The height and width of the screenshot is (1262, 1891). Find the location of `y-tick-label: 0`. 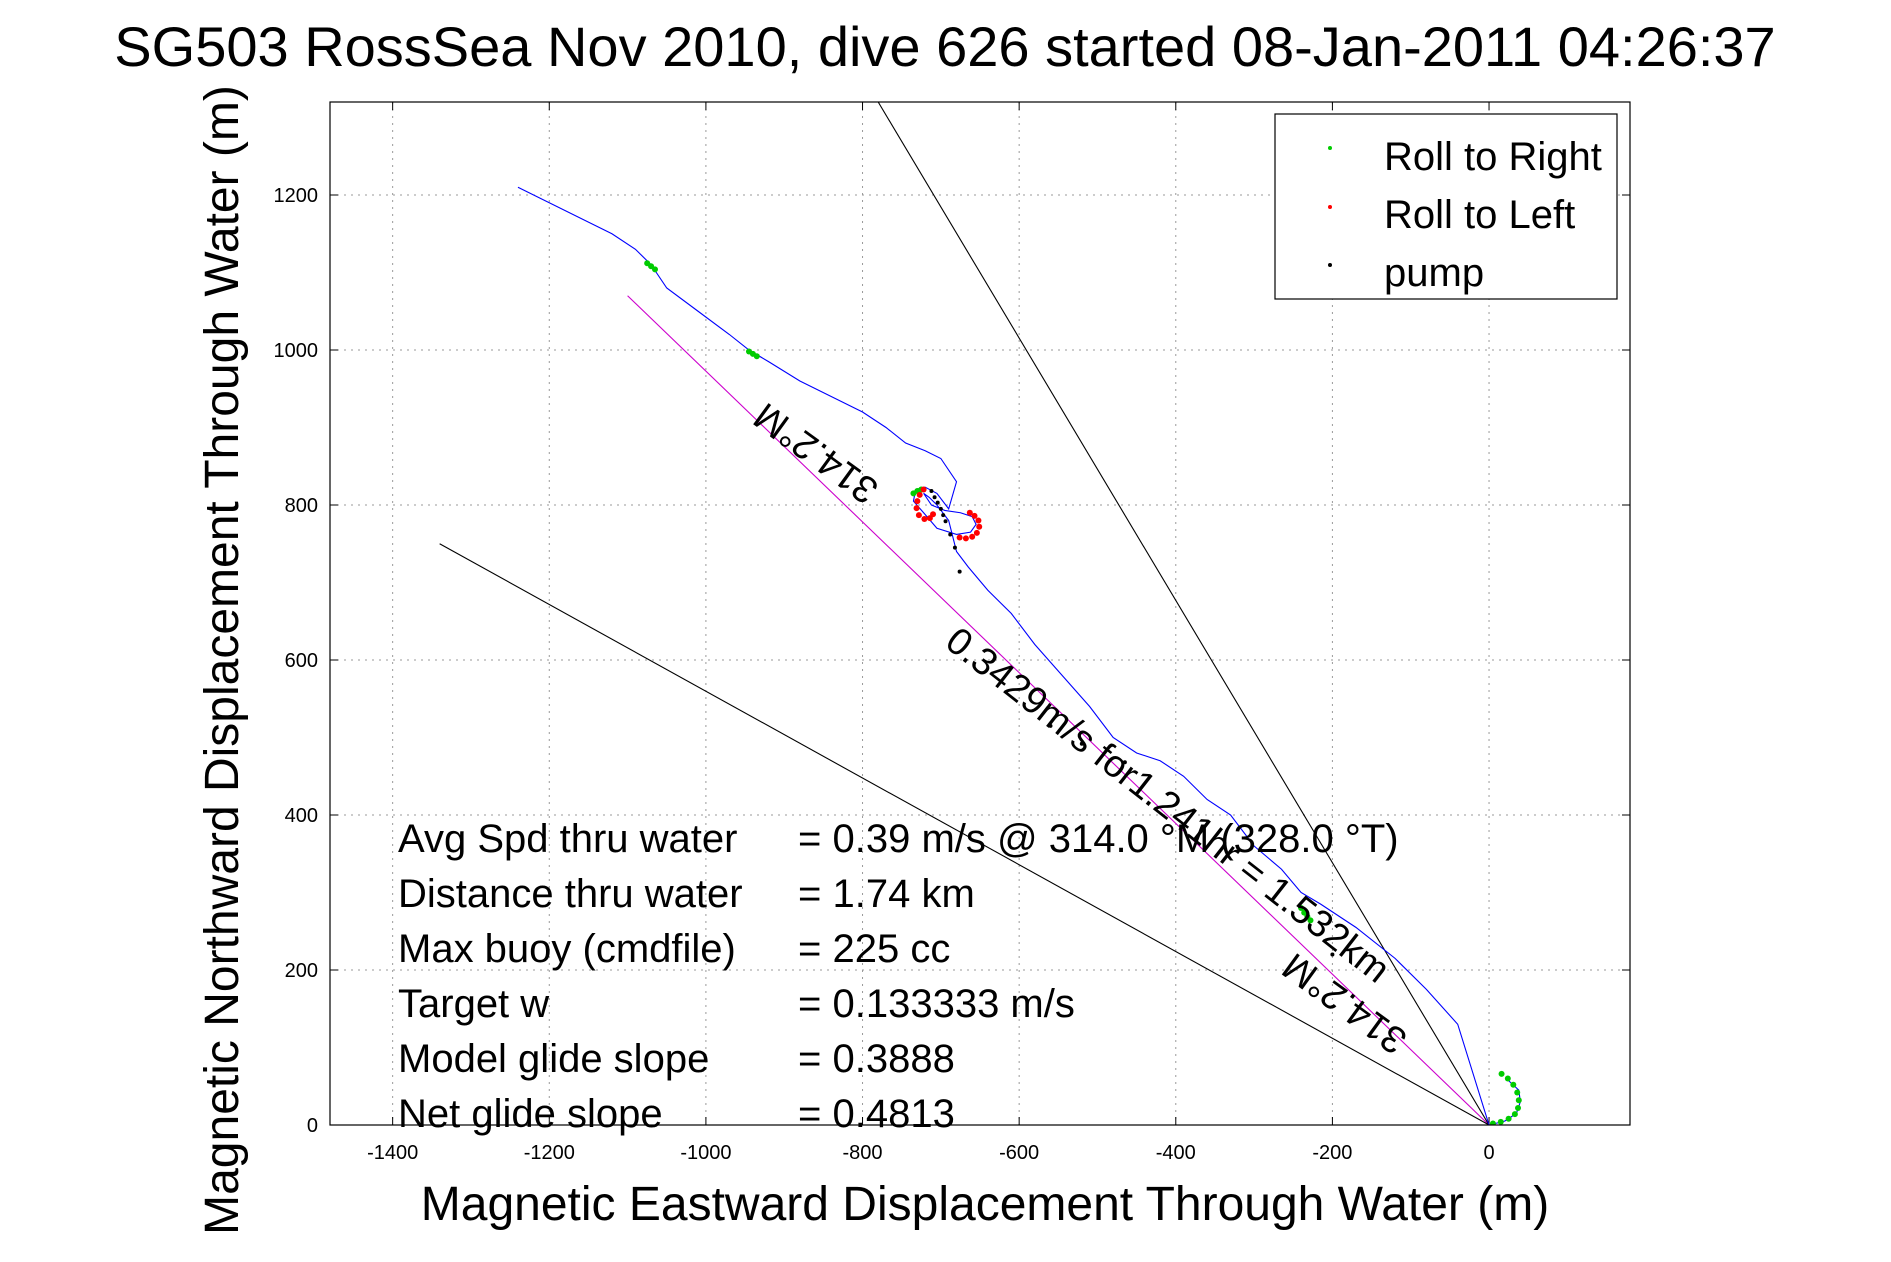

y-tick-label: 0 is located at coordinates (312, 1126).